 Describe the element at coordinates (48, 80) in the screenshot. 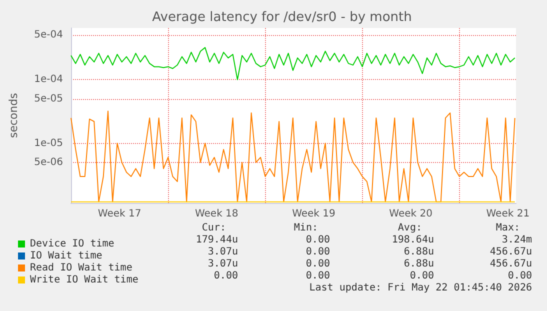

I see `y-tick-label: 1e-04` at that location.